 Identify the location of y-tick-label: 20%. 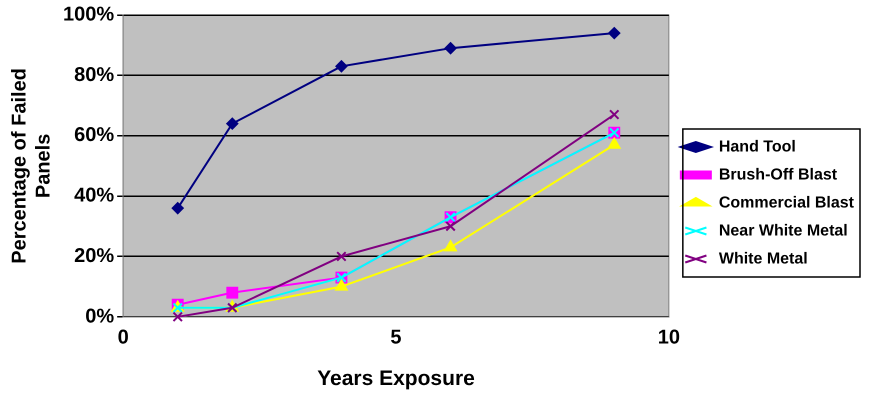
(94, 255).